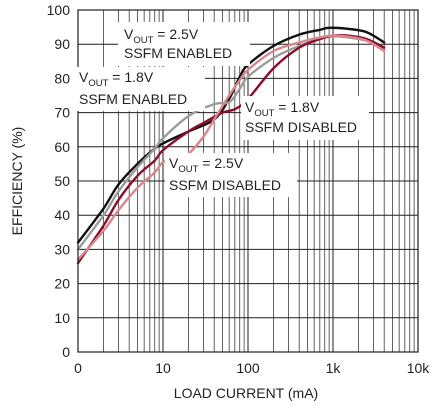  I want to click on x-tick-label: 0, so click(78, 368).